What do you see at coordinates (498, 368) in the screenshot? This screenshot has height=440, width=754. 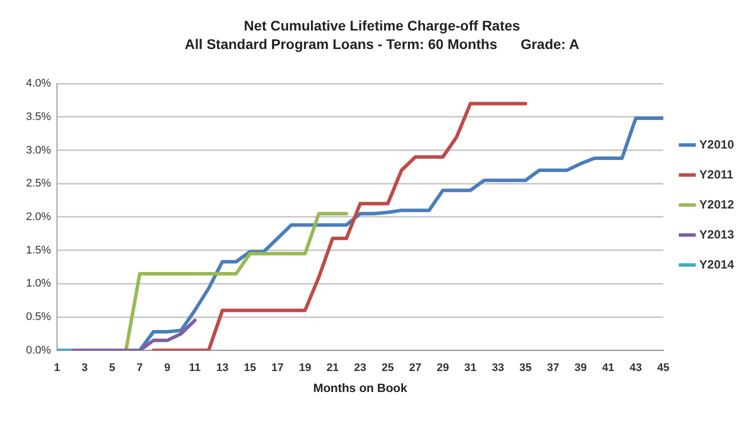 I see `x-tick-label: 33` at bounding box center [498, 368].